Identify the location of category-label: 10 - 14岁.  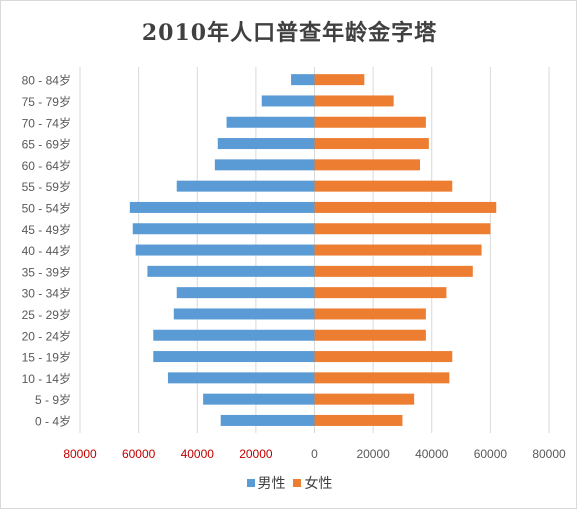
(46, 378).